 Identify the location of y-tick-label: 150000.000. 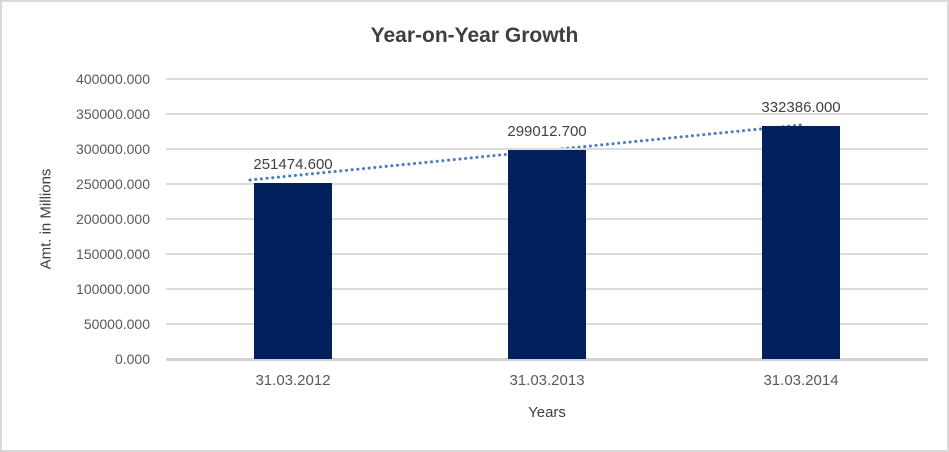
(113, 254).